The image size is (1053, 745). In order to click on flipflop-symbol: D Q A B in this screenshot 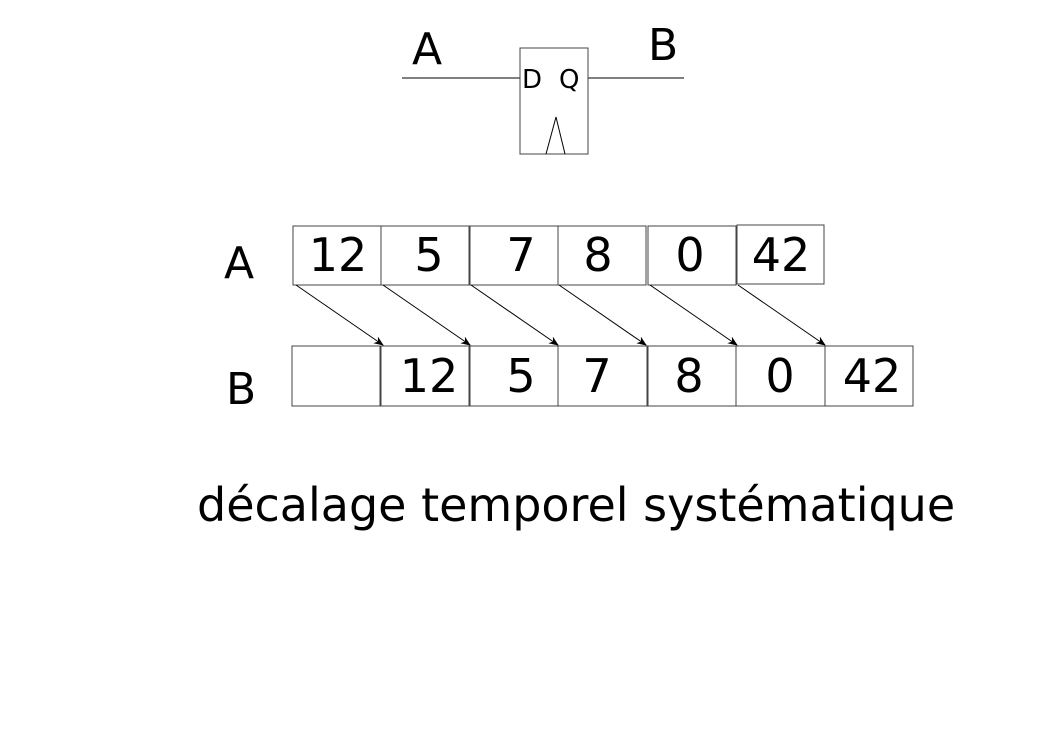, I will do `click(543, 87)`.